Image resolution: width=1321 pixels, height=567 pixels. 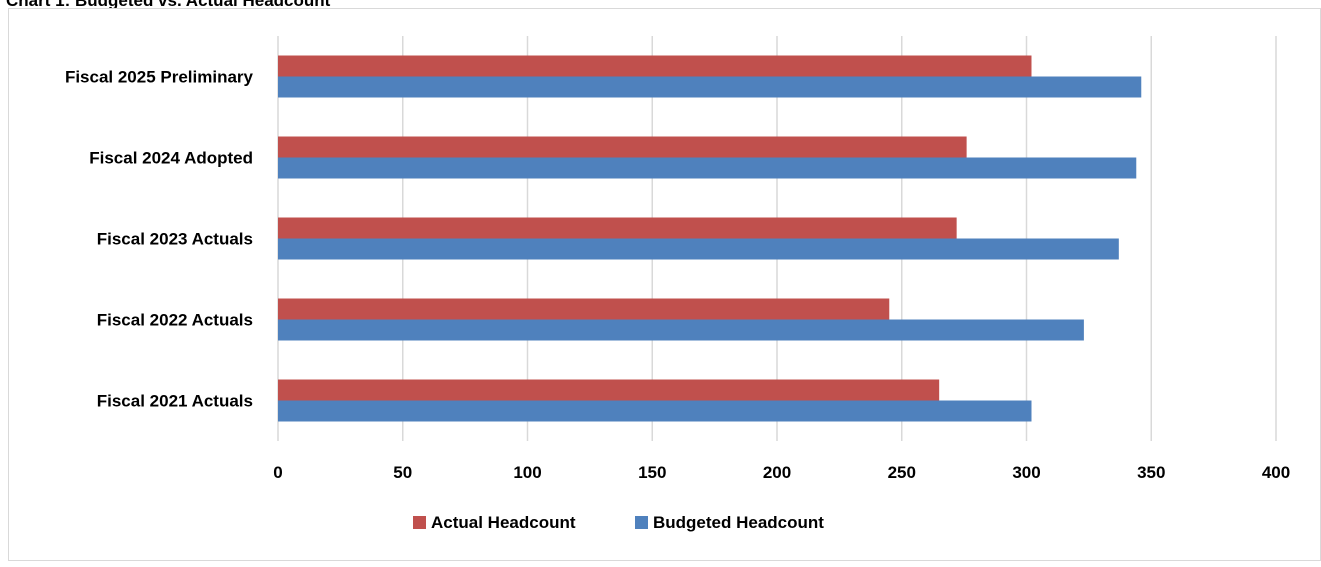 I want to click on category-label: Fiscal 2021 Actuals, so click(x=175, y=401).